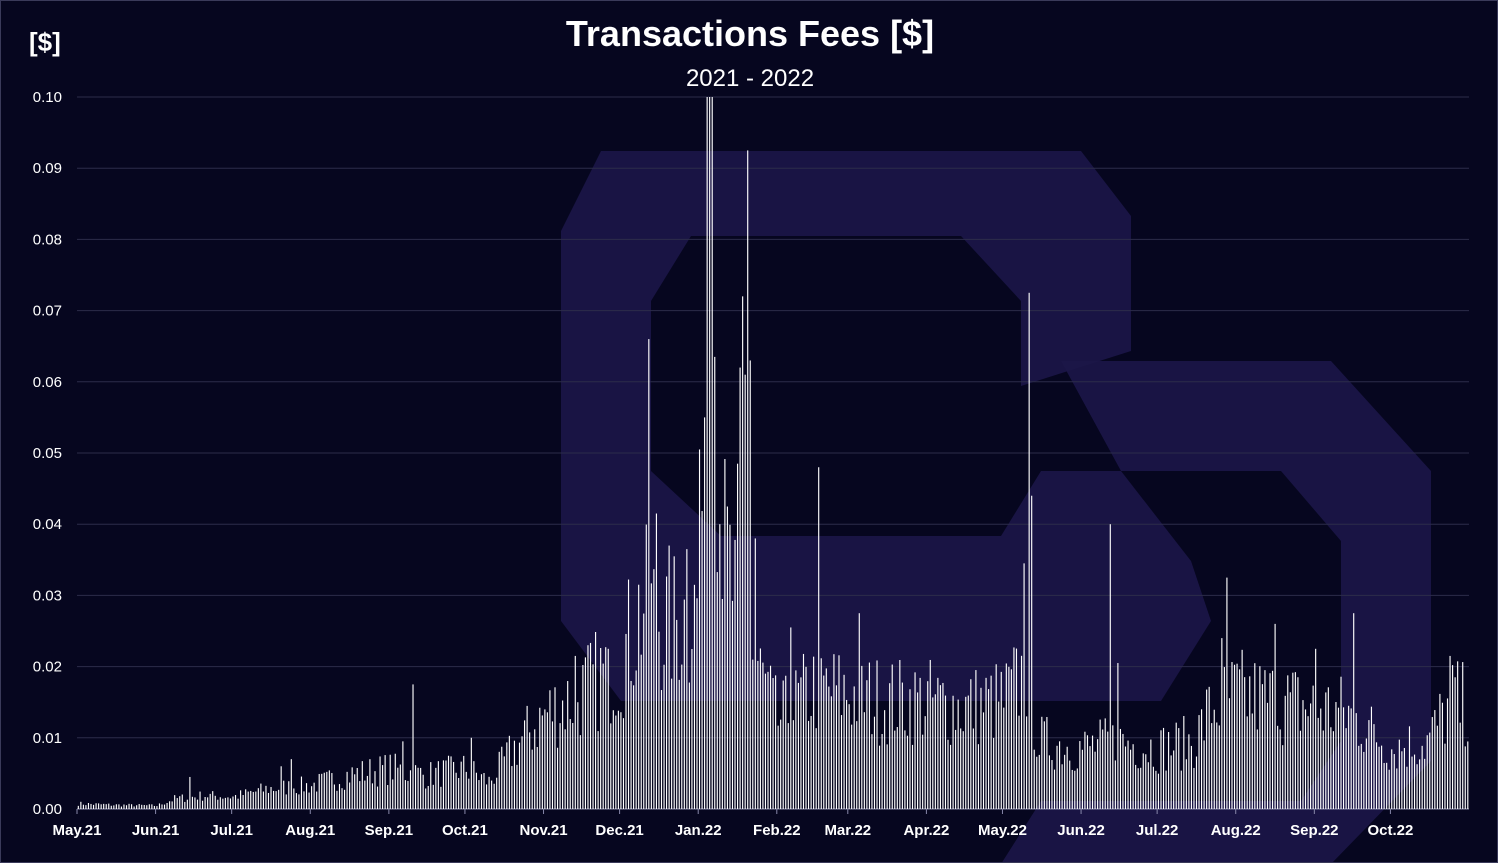  What do you see at coordinates (1236, 830) in the screenshot?
I see `x-tick-label: Aug.22` at bounding box center [1236, 830].